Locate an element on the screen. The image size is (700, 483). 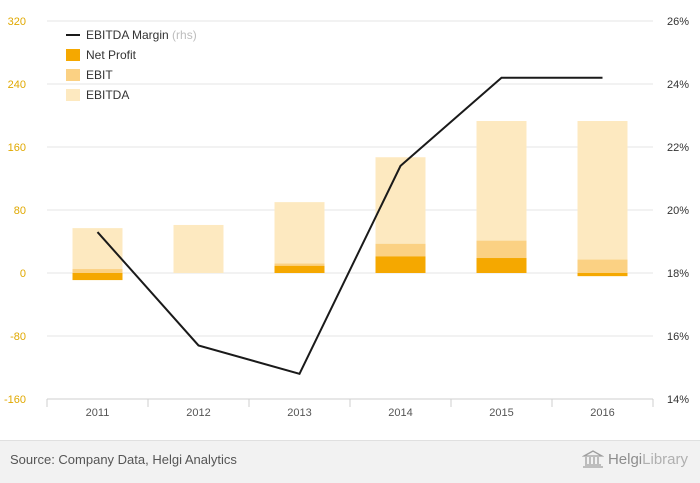
y-right-tick-label: 14% is located at coordinates (678, 400).